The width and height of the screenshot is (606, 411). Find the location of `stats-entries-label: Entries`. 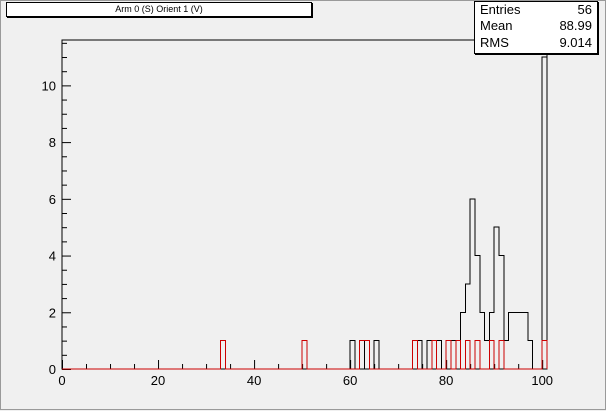

stats-entries-label: Entries is located at coordinates (500, 9).